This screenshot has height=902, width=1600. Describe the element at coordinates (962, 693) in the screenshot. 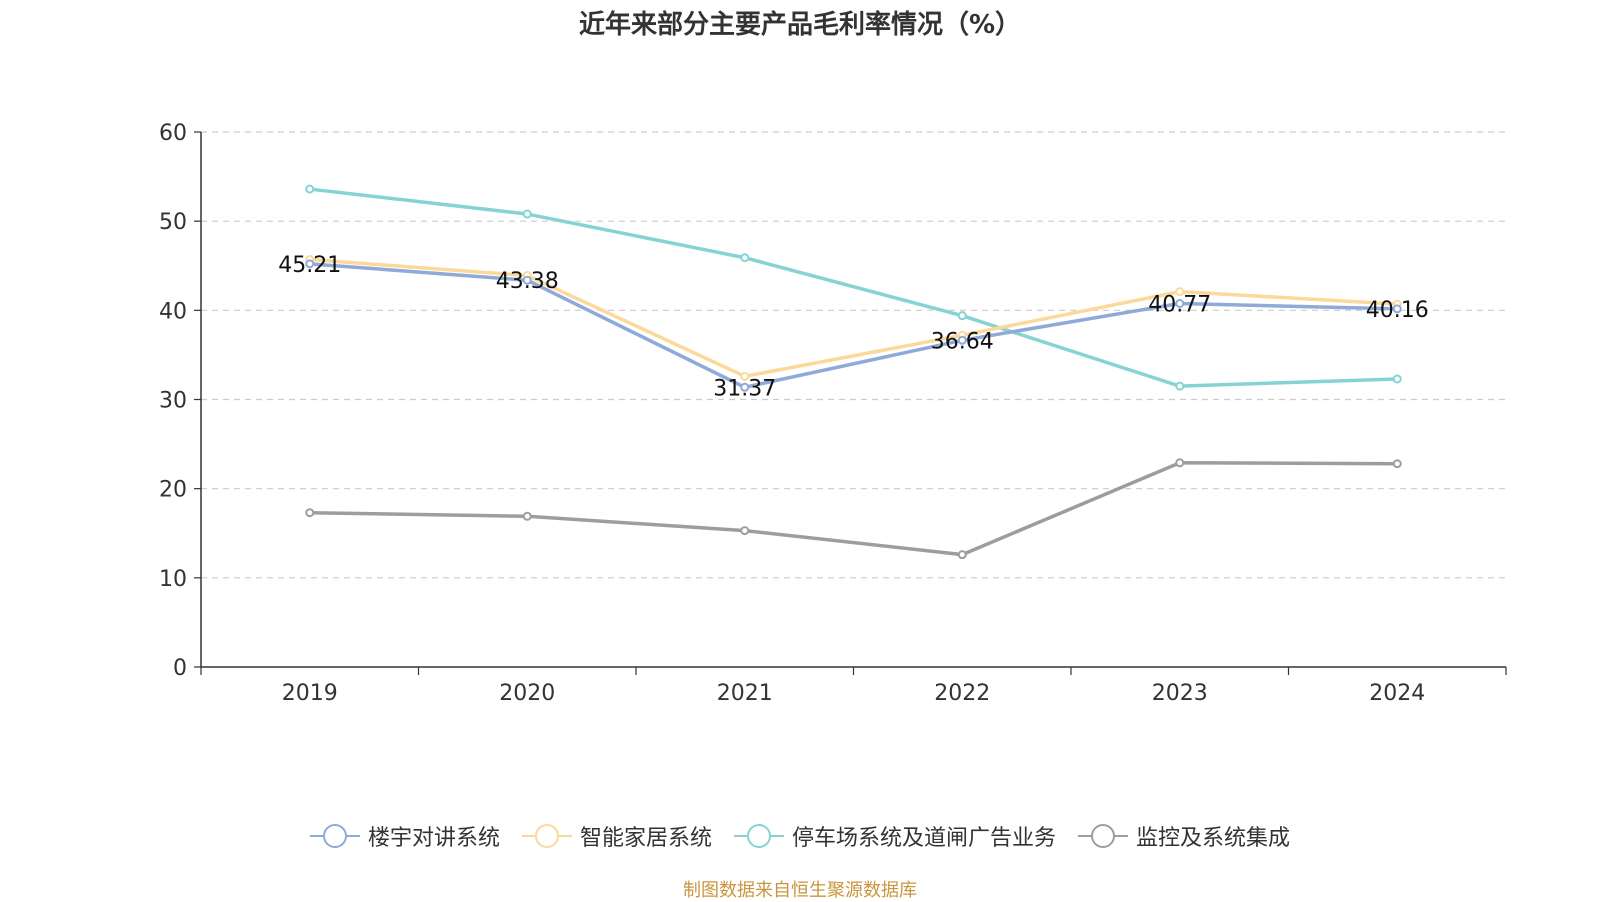

I see `x-tick-label: 2022` at that location.